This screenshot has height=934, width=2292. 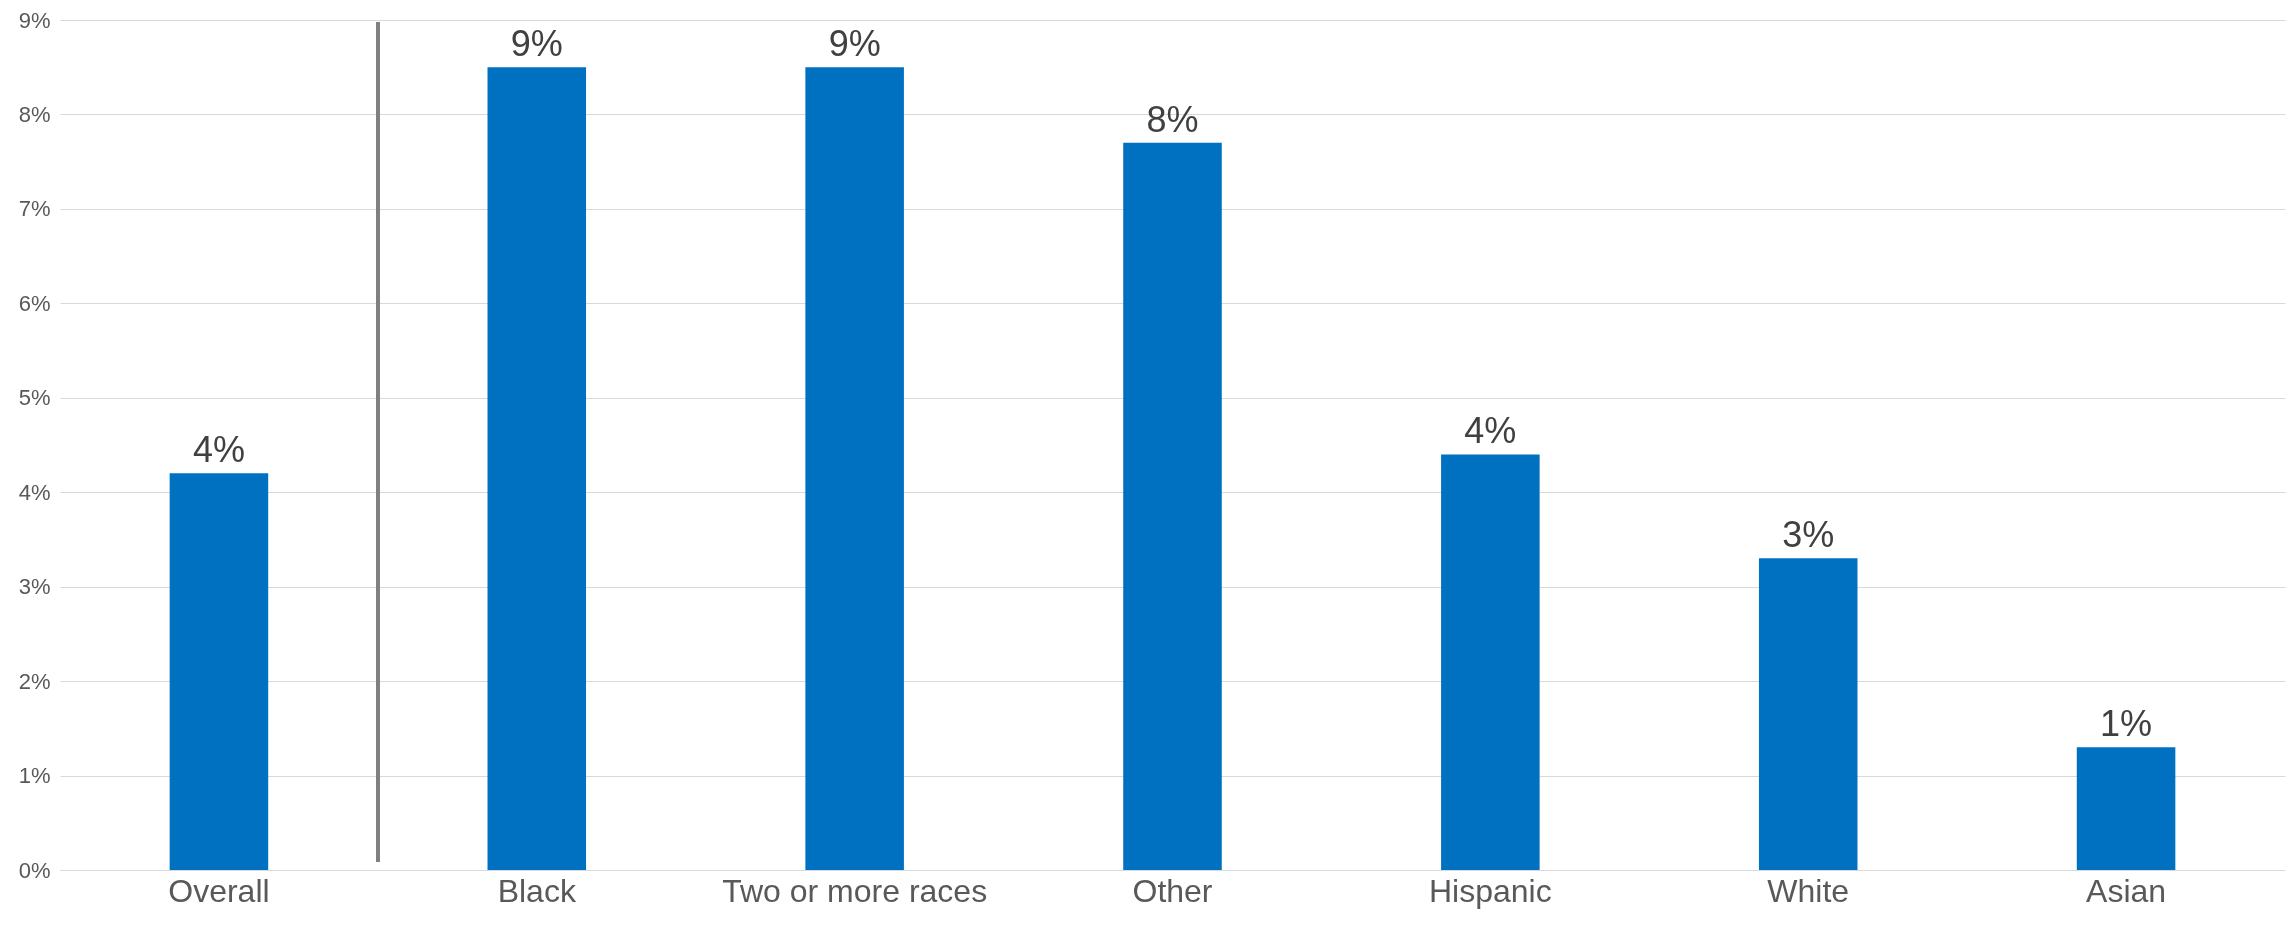 I want to click on data-label: 1%, so click(x=2126, y=724).